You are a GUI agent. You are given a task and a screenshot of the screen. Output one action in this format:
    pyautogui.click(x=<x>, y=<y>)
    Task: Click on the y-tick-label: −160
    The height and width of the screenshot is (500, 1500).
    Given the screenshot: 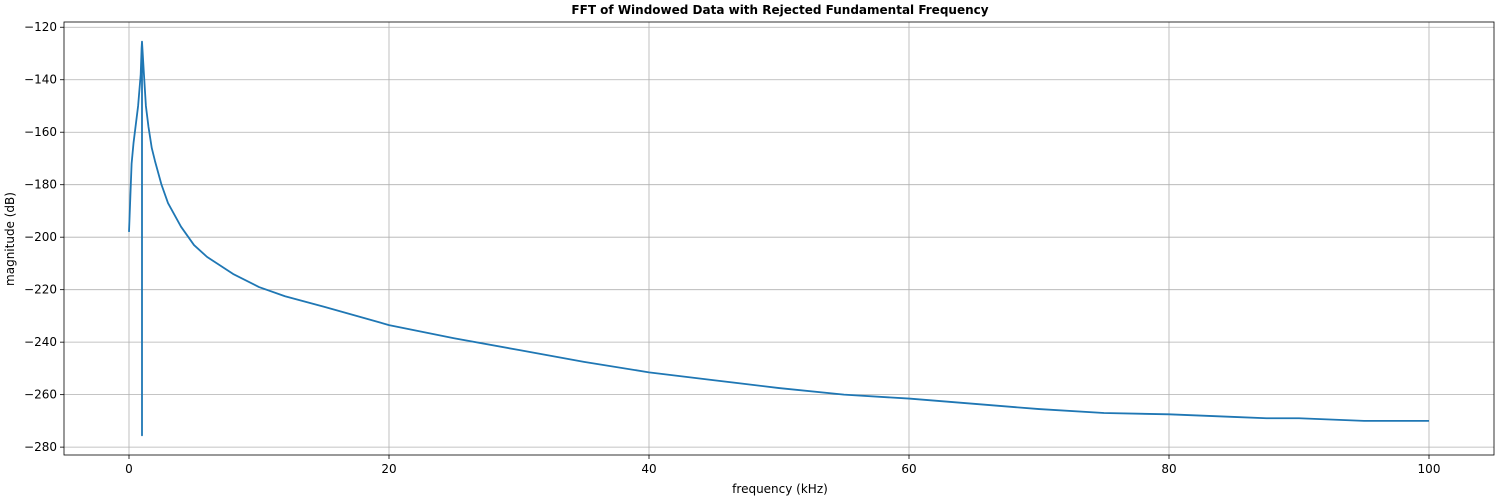 What is the action you would take?
    pyautogui.click(x=40, y=132)
    